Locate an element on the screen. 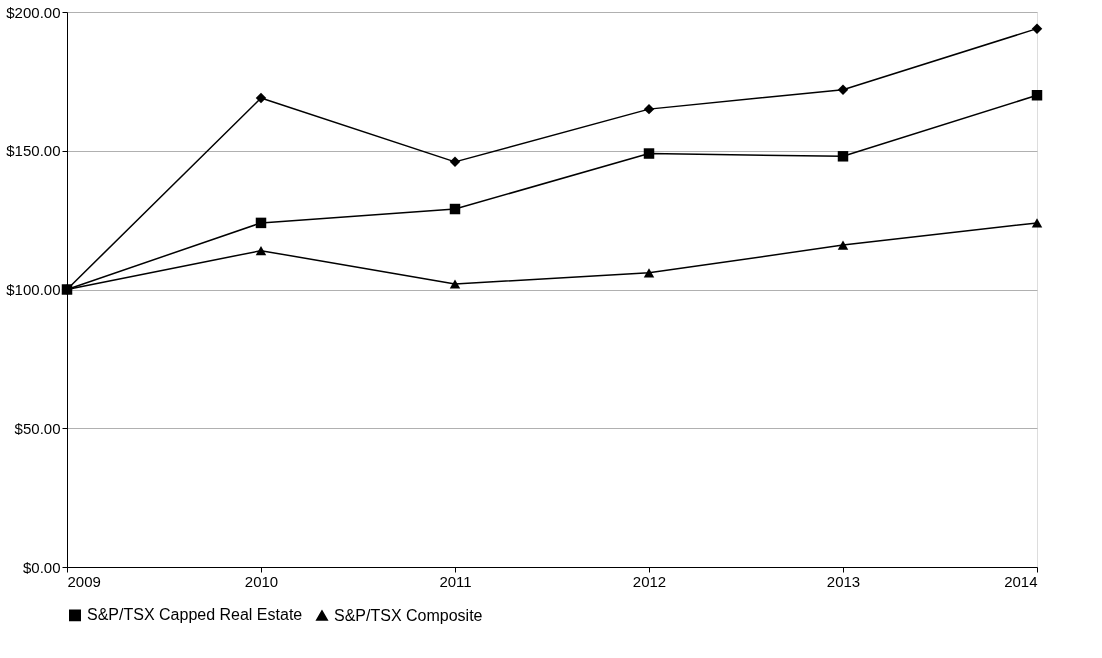 This screenshot has width=1102, height=658. x-tick-label: 2012 is located at coordinates (649, 581).